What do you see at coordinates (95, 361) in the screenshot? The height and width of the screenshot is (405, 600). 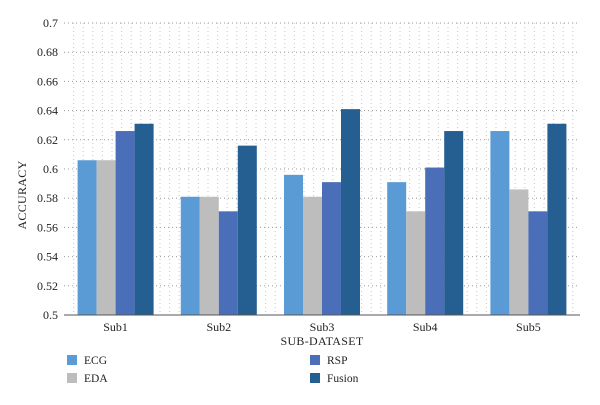 I see `legend-label: ECG` at bounding box center [95, 361].